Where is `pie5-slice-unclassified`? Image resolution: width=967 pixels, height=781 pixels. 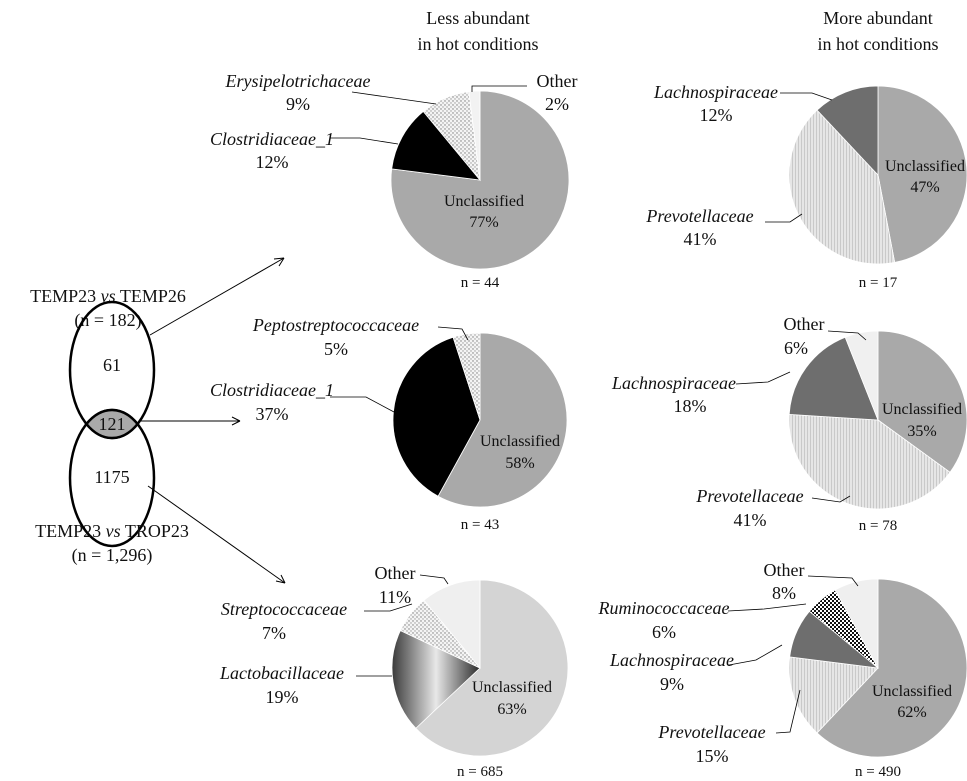
pie5-slice-unclassified is located at coordinates (492, 668).